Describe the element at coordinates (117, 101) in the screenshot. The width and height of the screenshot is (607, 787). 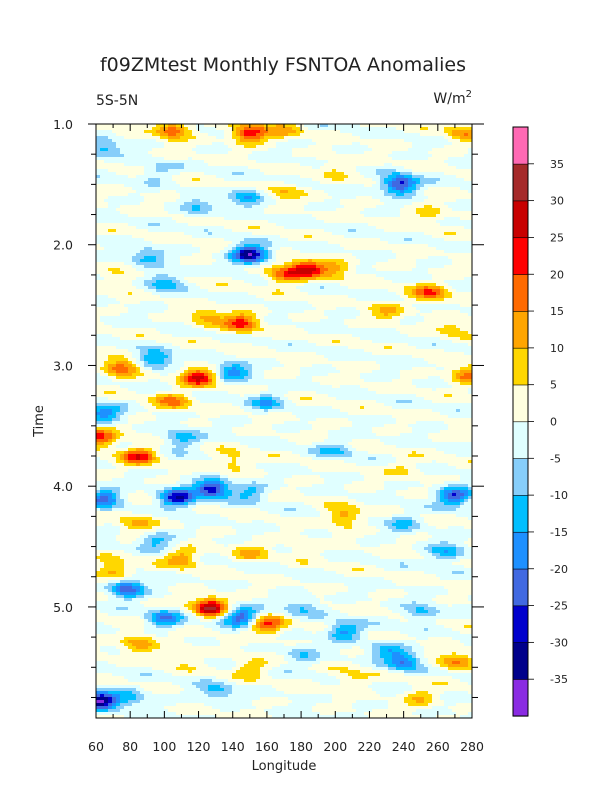
I see `region-label: 5S-5N` at that location.